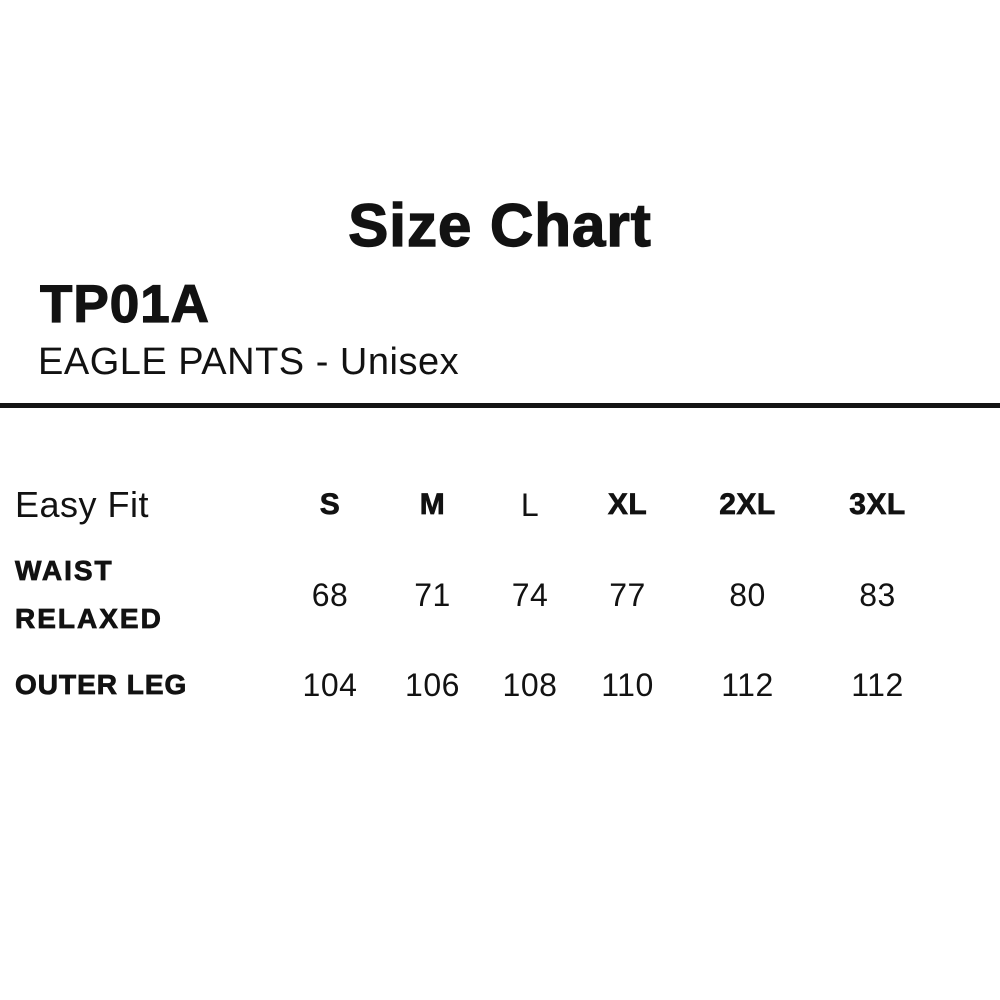 The image size is (1000, 1000). Describe the element at coordinates (101, 685) in the screenshot. I see `row-label-outer-leg: OUTER LEG` at that location.